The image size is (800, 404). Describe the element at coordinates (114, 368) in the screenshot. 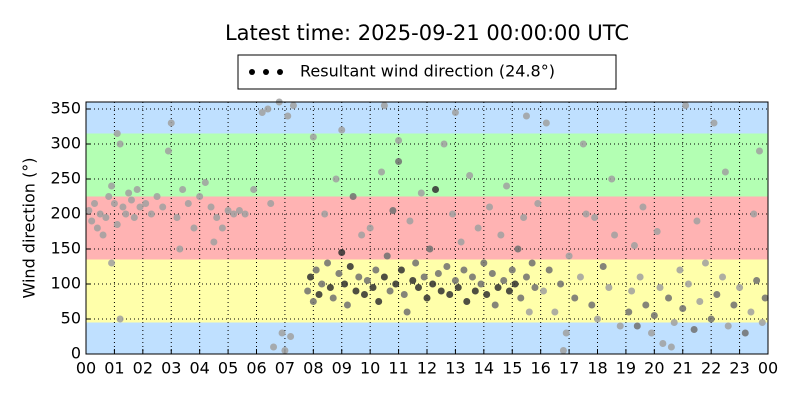

I see `x-tick-label: 01` at that location.